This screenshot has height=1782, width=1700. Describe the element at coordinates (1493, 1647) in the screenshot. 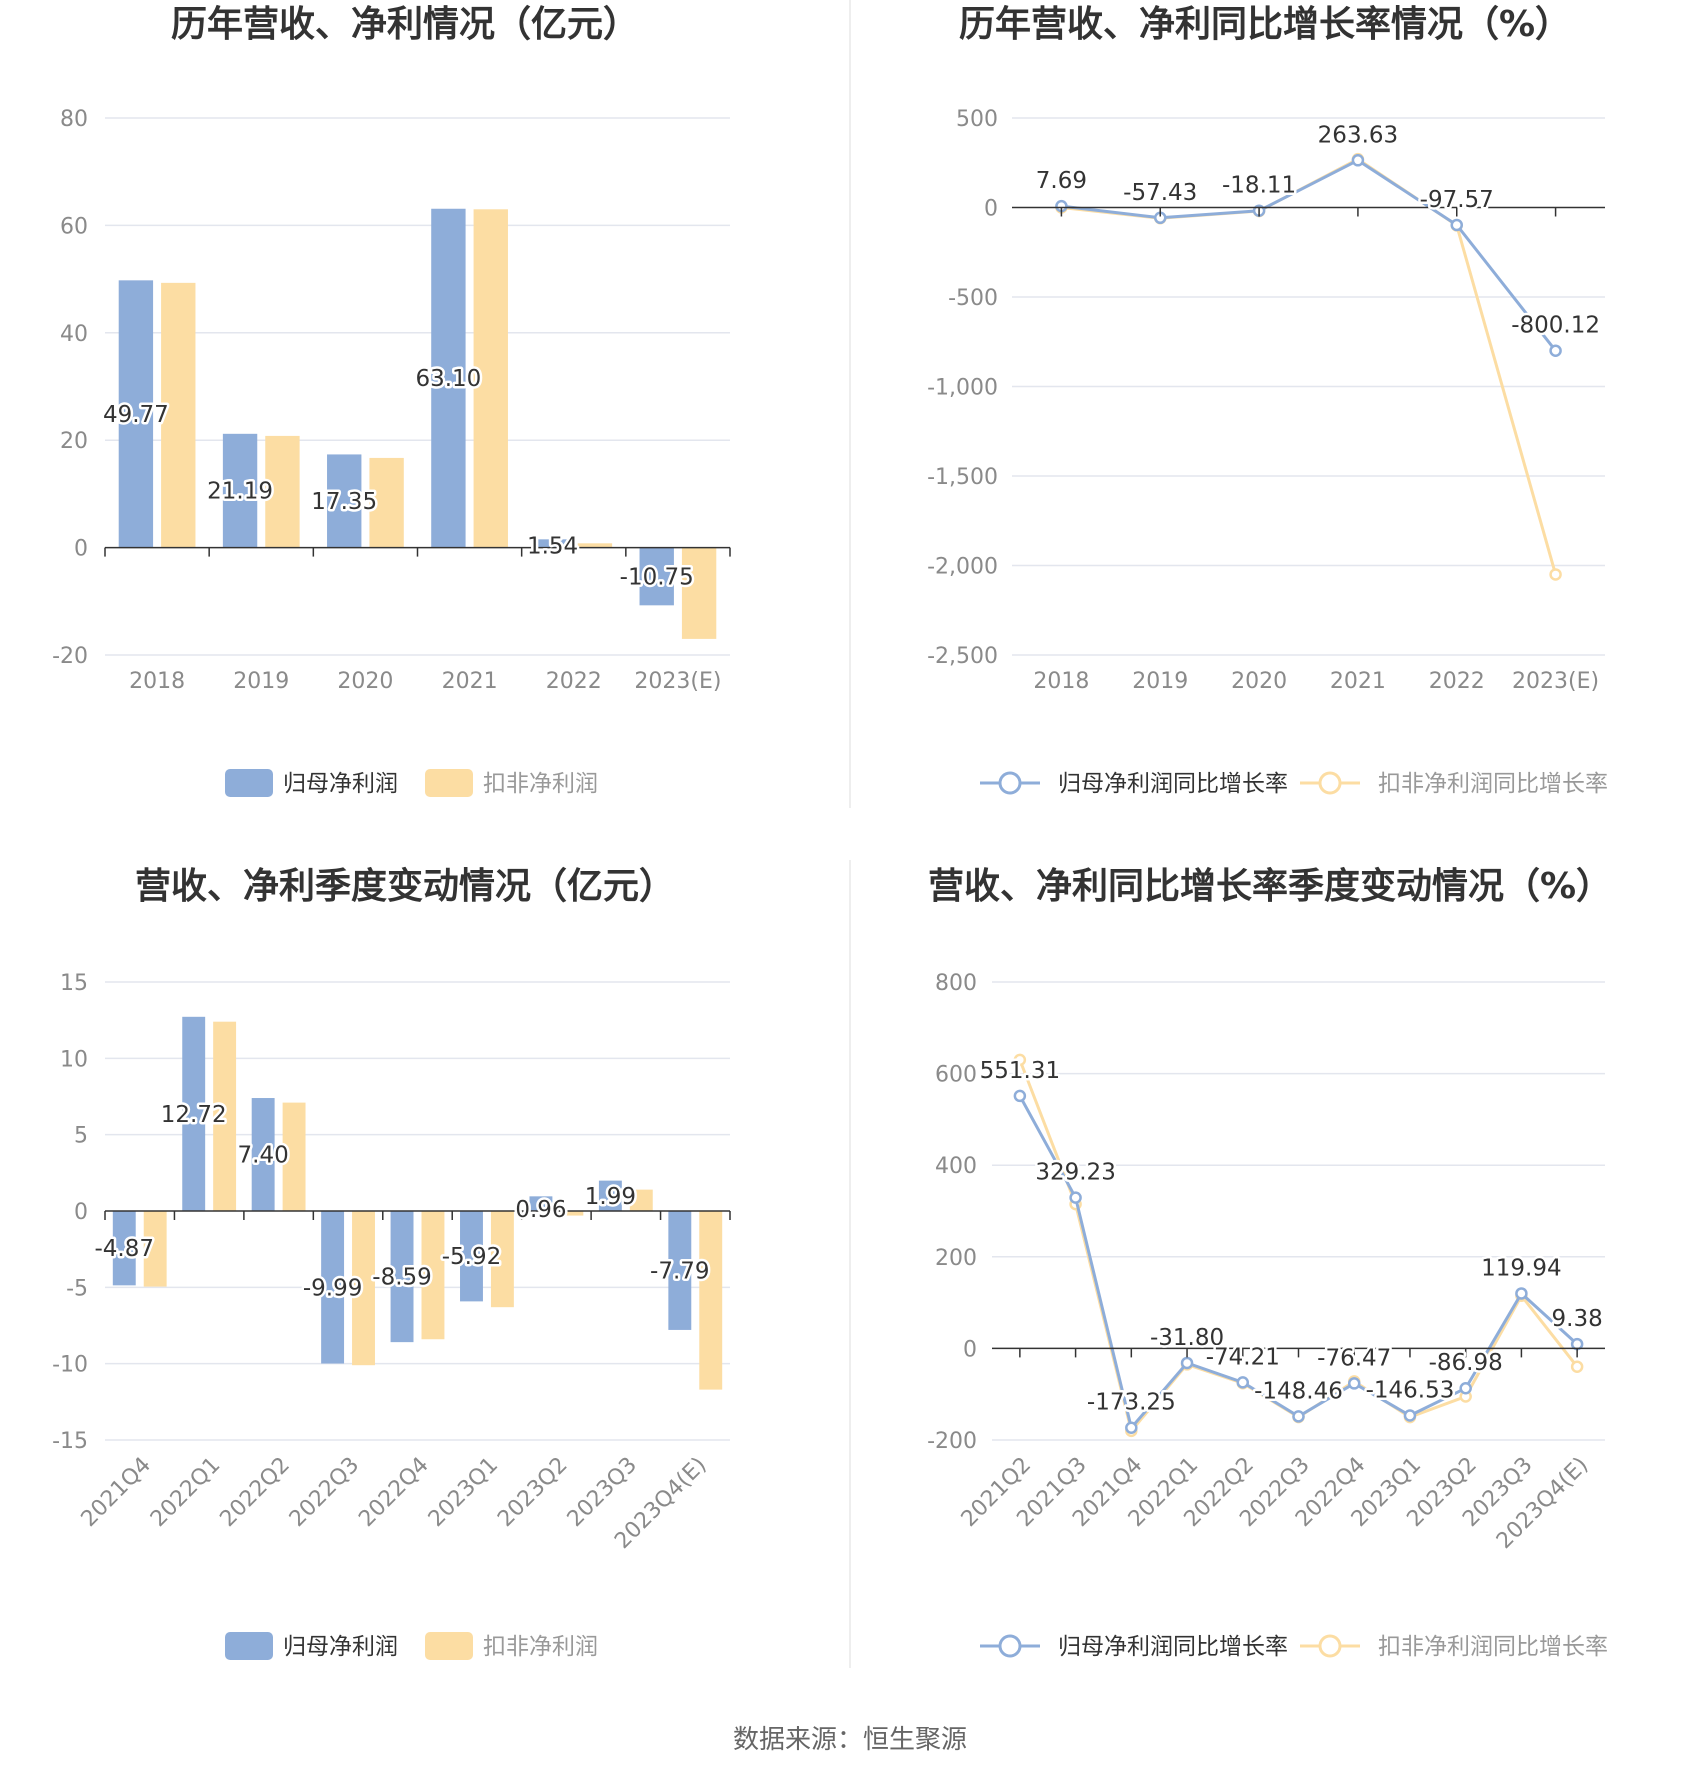

I see `legend-label: 扣非净利润同比增长率` at that location.